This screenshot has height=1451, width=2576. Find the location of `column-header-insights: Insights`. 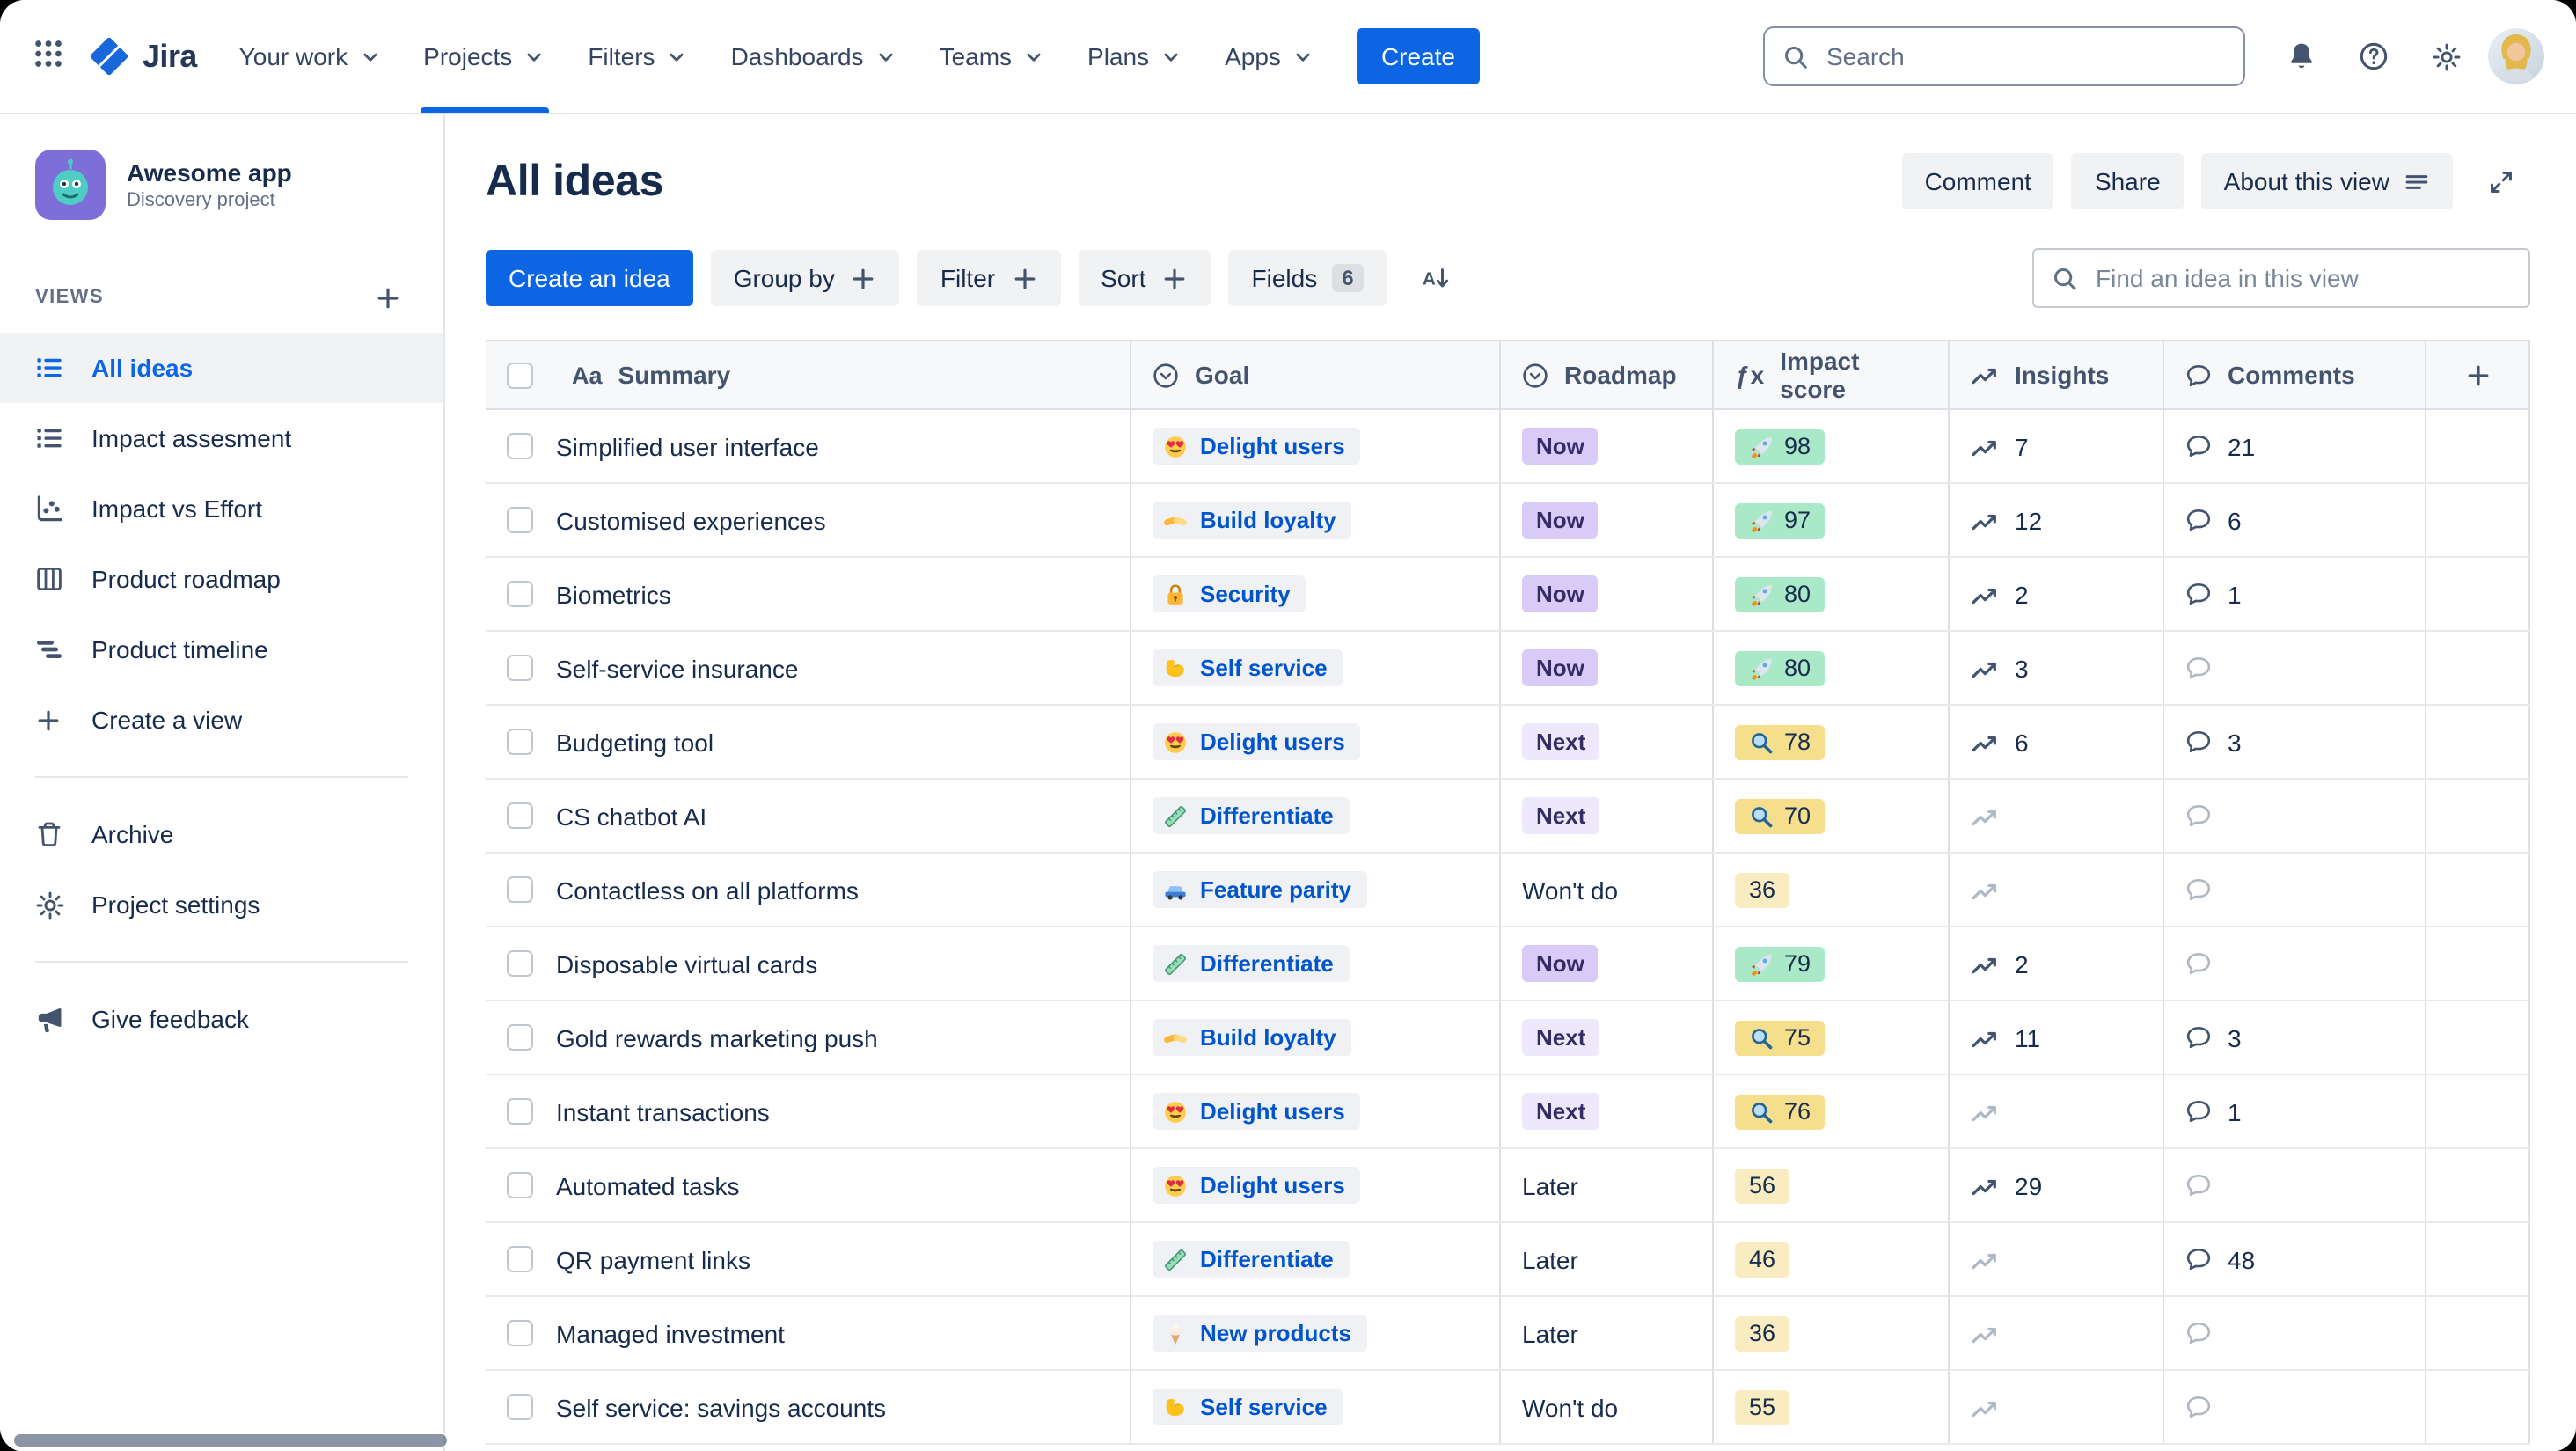

column-header-insights: Insights is located at coordinates (2055, 374).